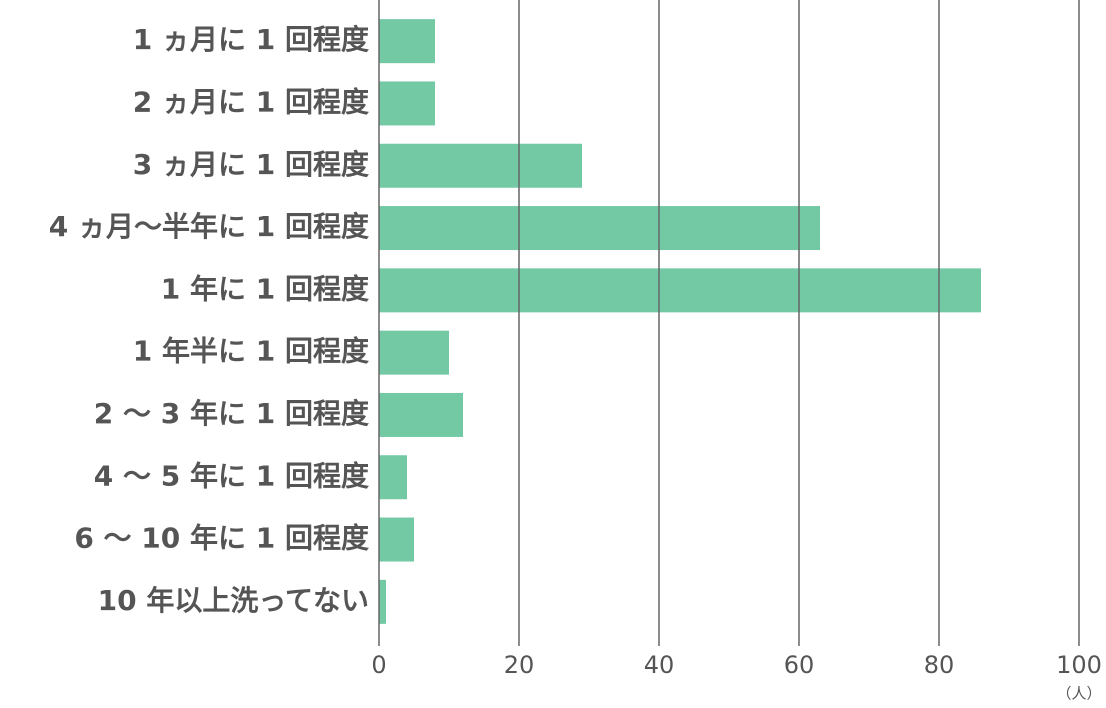 The width and height of the screenshot is (1106, 708). What do you see at coordinates (209, 226) in the screenshot?
I see `y-tick-label: 4 ヵ月〜半年に 1 回程度` at bounding box center [209, 226].